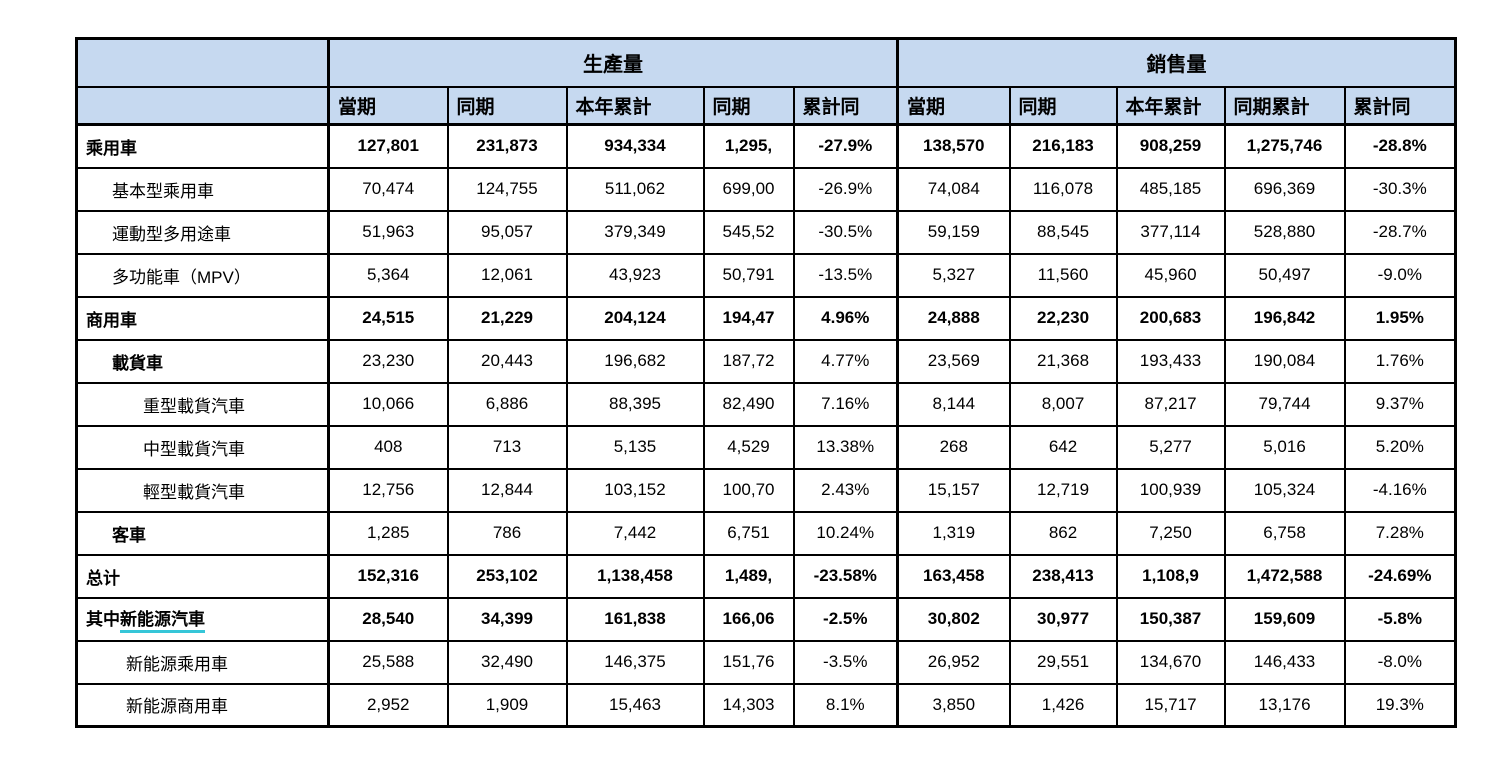  Describe the element at coordinates (1400, 275) in the screenshot. I see `value-cell: -9.0%` at that location.